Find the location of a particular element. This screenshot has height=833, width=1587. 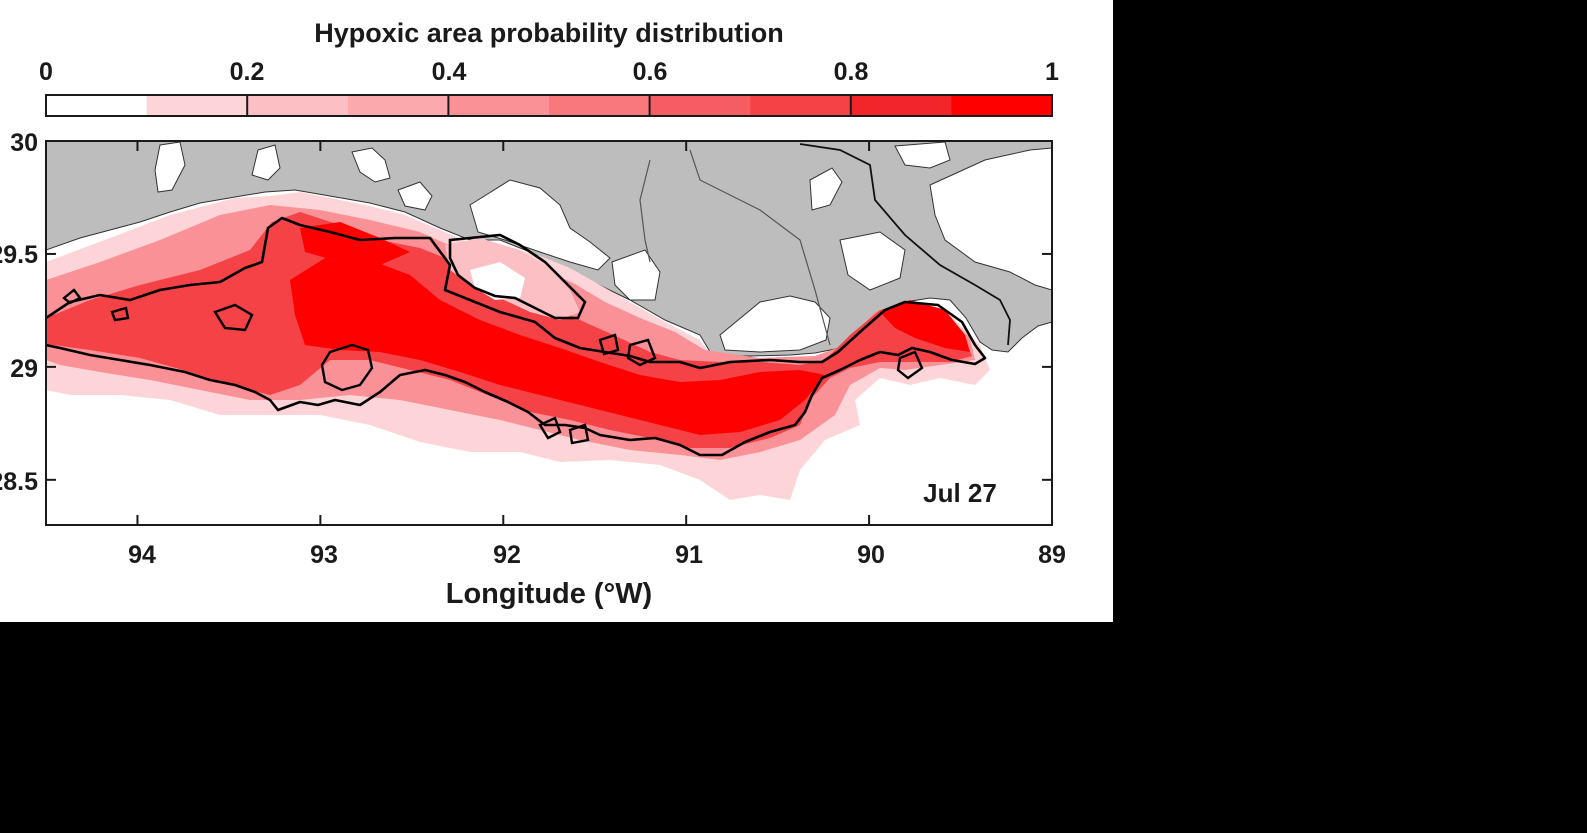

x-tick-label: 90 is located at coordinates (871, 555).